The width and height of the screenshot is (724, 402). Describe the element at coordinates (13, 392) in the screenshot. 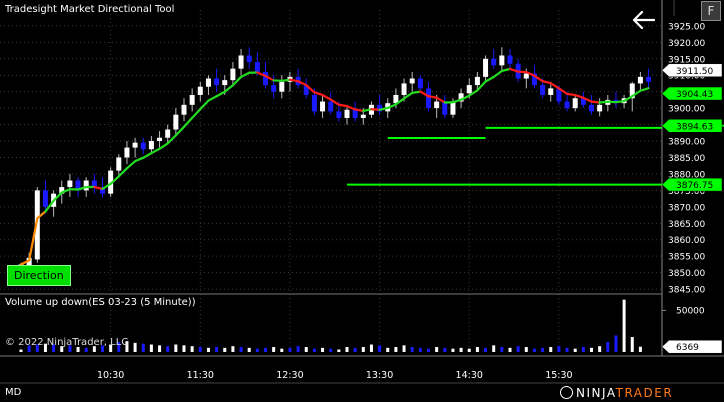

I see `footer-left-label: MD` at that location.